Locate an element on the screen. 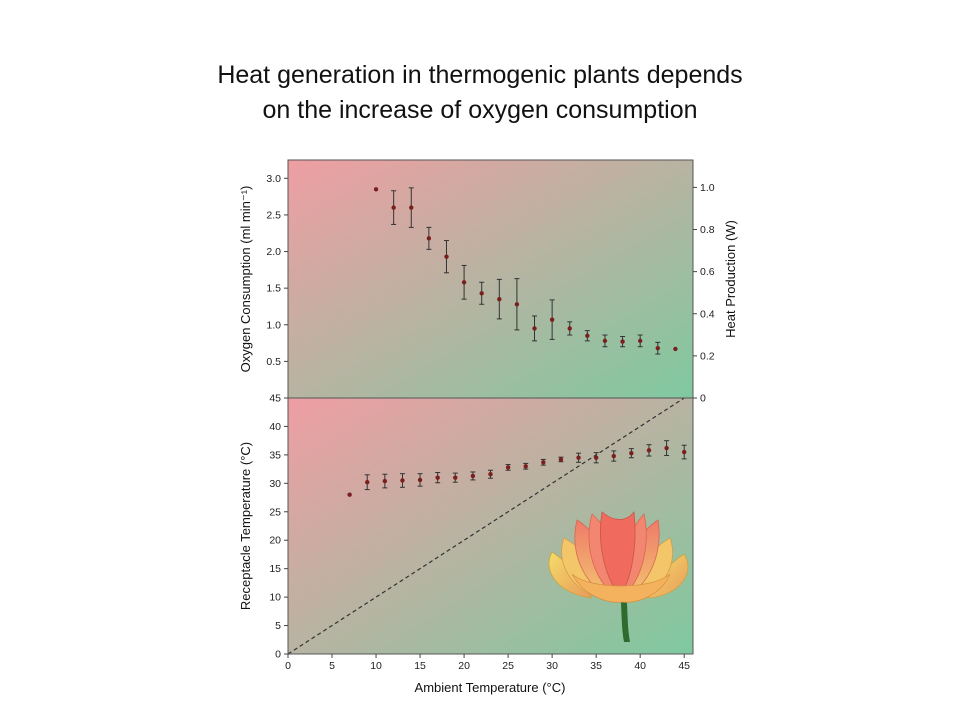  bottom-x-axis-title: Ambient Temperature (°C) is located at coordinates (490, 687).